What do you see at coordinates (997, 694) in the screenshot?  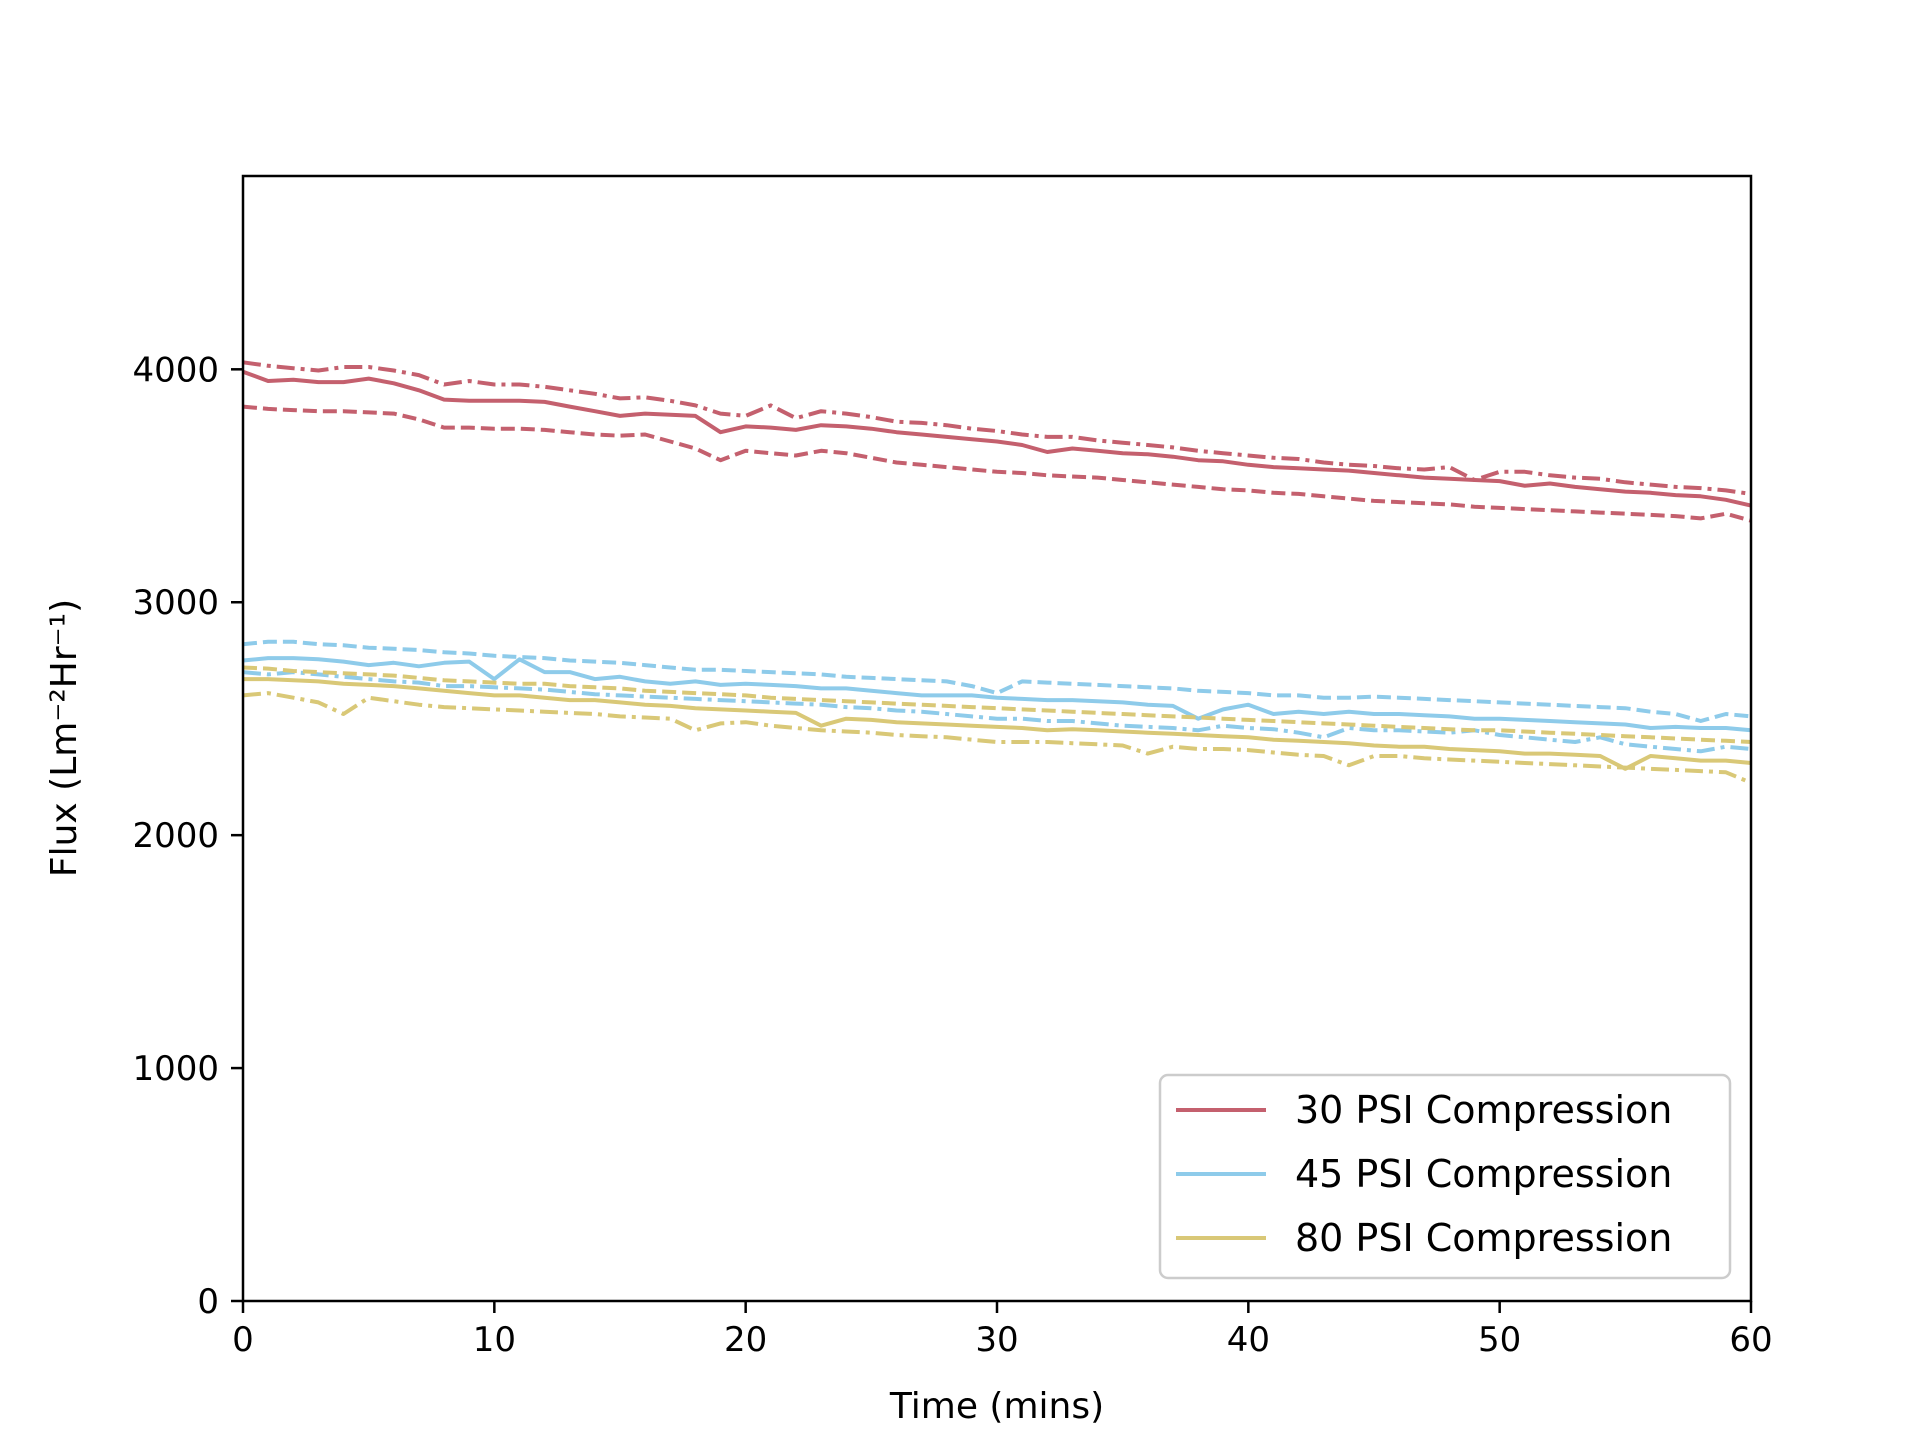 I see `series-line-2-solid` at bounding box center [997, 694].